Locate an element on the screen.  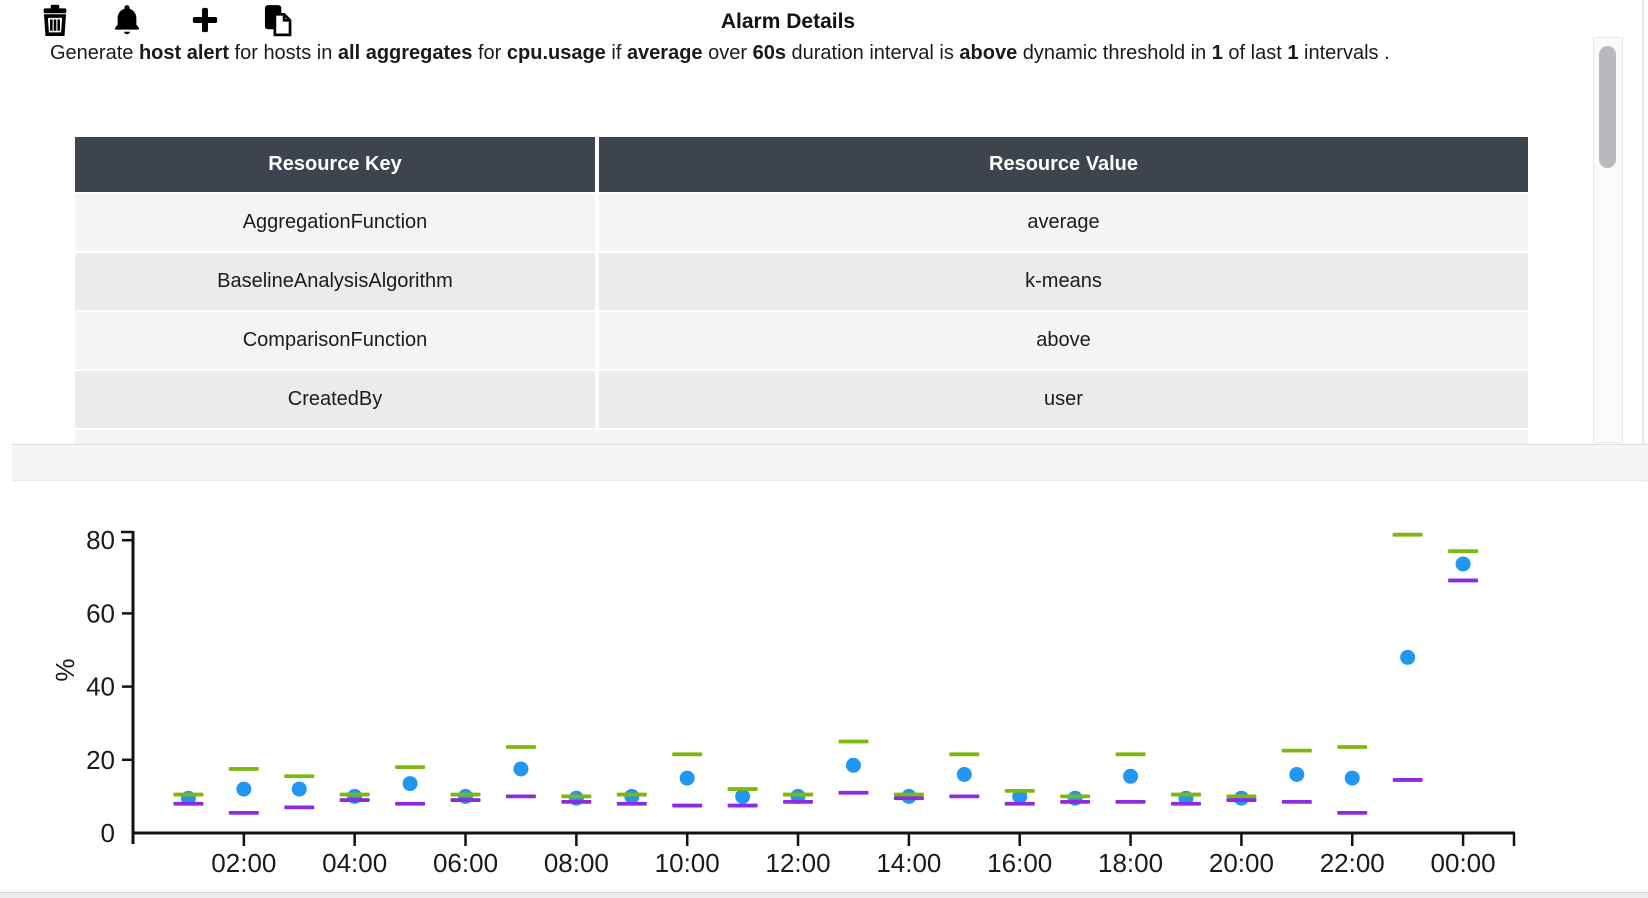
x-tick-label: 16:00 is located at coordinates (1019, 863).